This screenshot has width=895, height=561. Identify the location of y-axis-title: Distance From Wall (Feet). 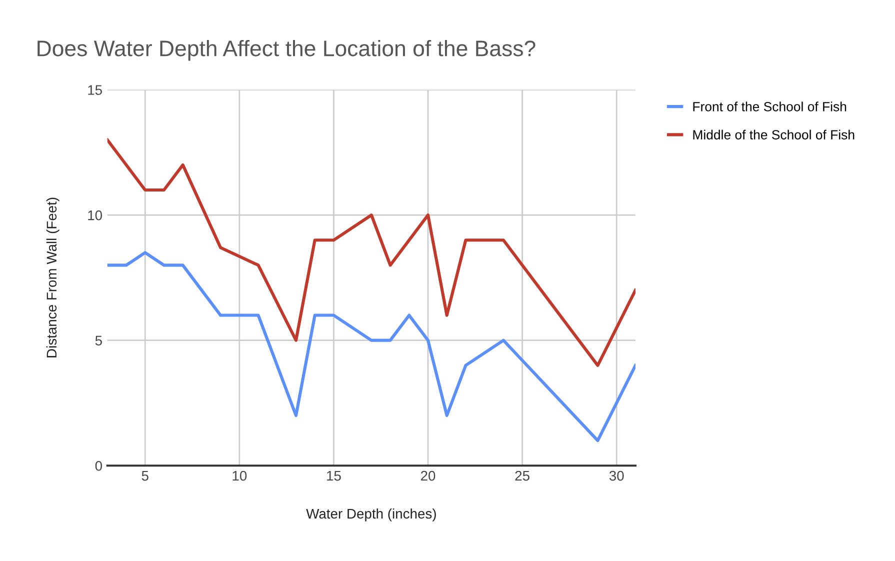
(53, 278).